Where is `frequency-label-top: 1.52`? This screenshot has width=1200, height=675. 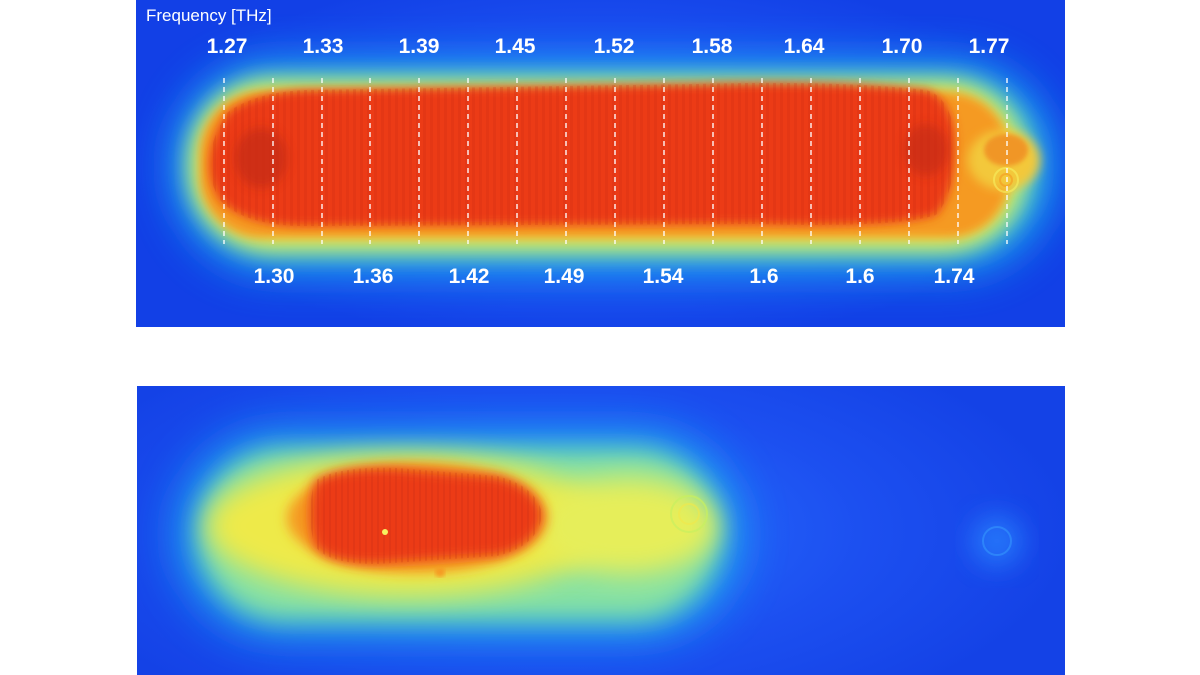 frequency-label-top: 1.52 is located at coordinates (614, 46).